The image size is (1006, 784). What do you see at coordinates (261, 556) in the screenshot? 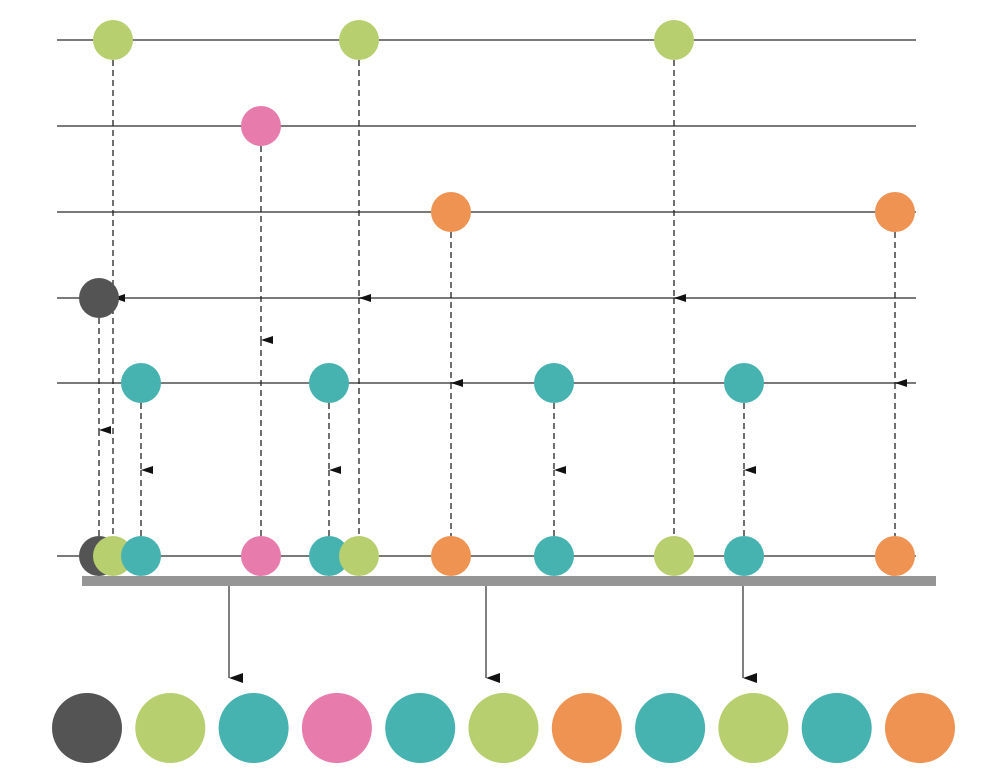
I see `merged-pink-marble` at bounding box center [261, 556].